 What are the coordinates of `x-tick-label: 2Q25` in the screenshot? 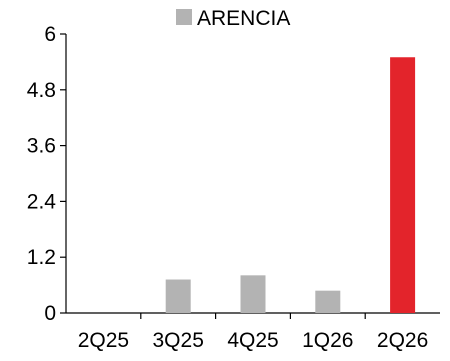 It's located at (103, 340).